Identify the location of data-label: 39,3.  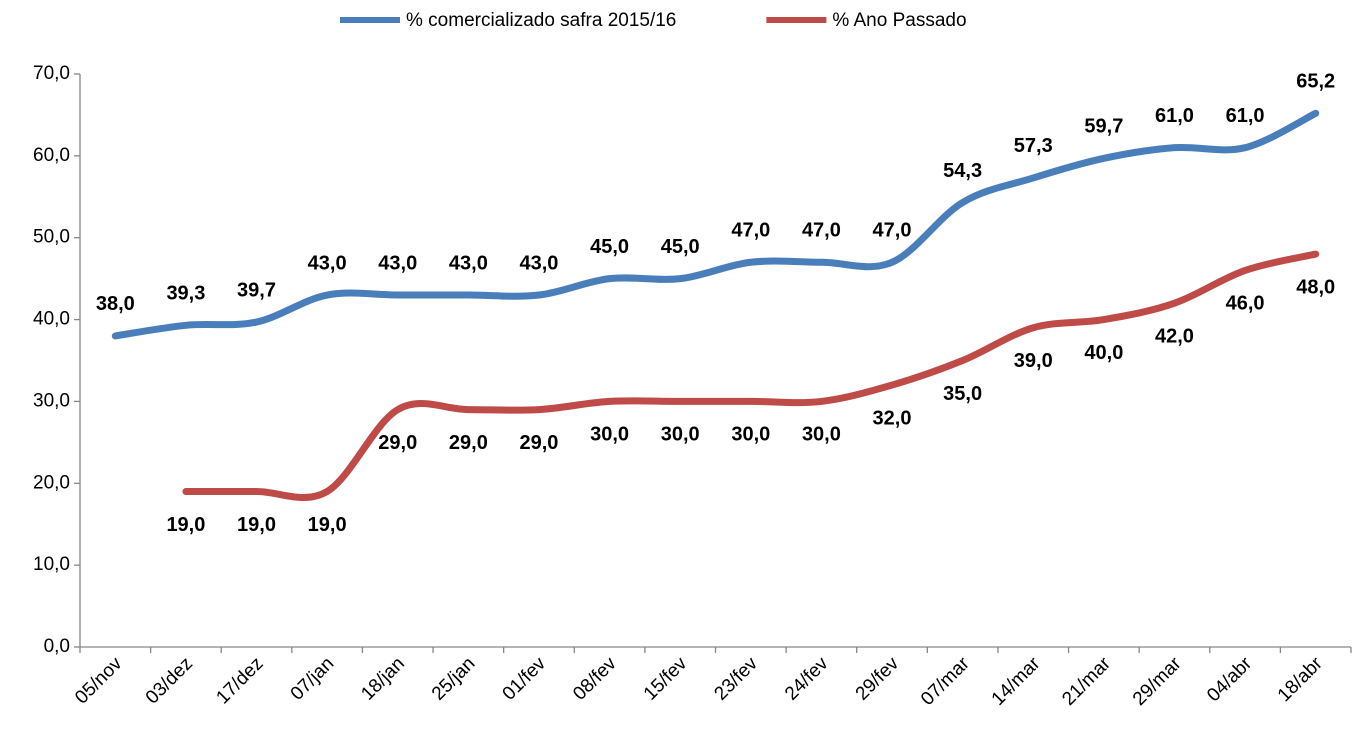
(185, 294).